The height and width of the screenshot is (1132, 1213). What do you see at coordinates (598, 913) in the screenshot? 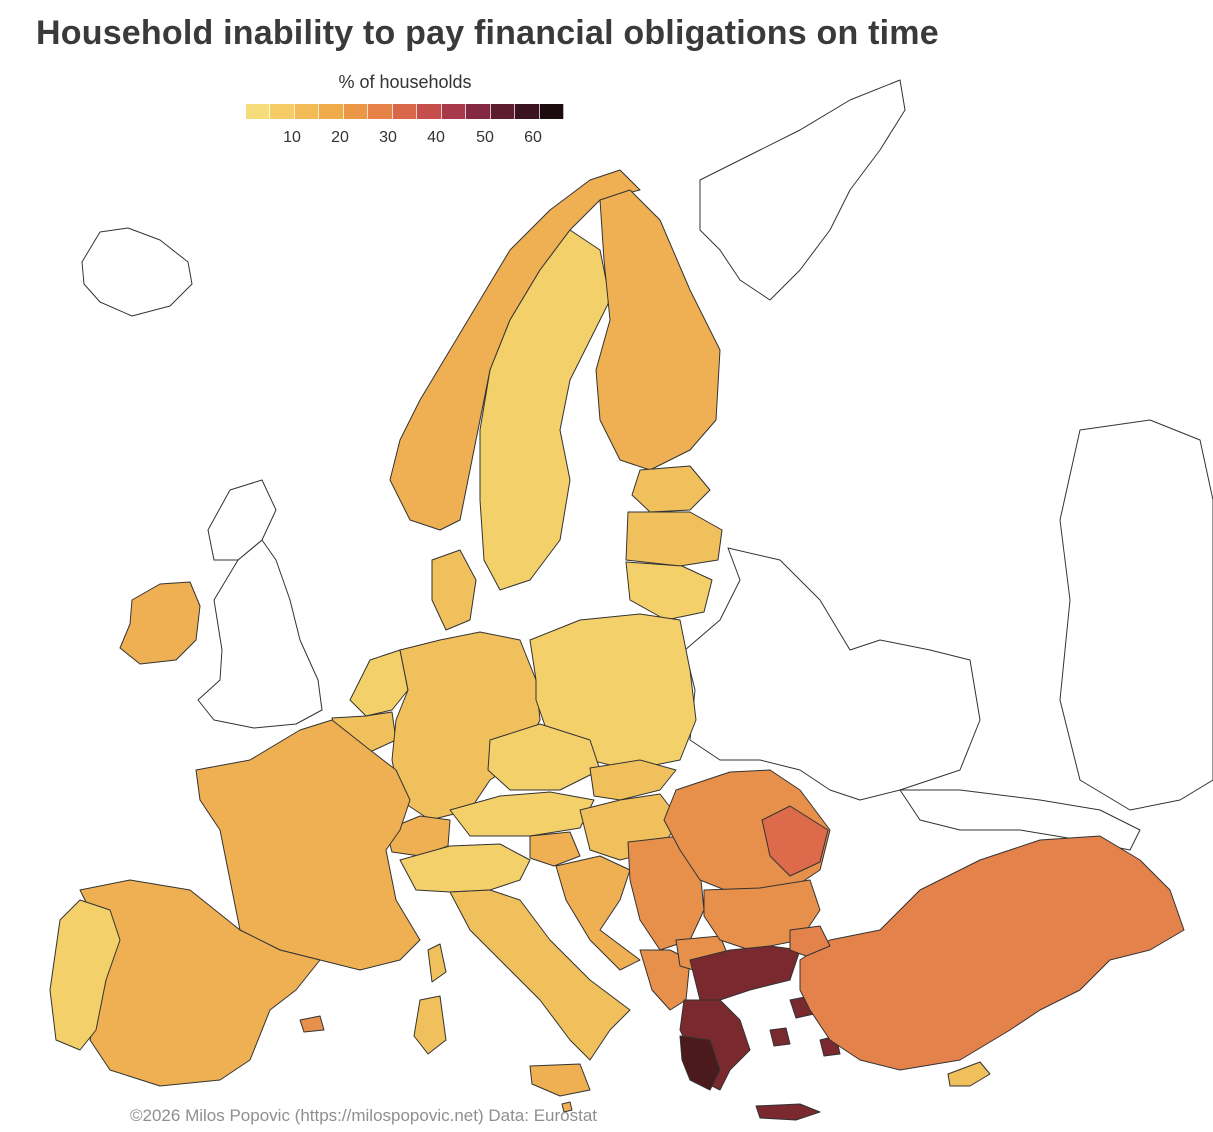
I see `region-croatia` at bounding box center [598, 913].